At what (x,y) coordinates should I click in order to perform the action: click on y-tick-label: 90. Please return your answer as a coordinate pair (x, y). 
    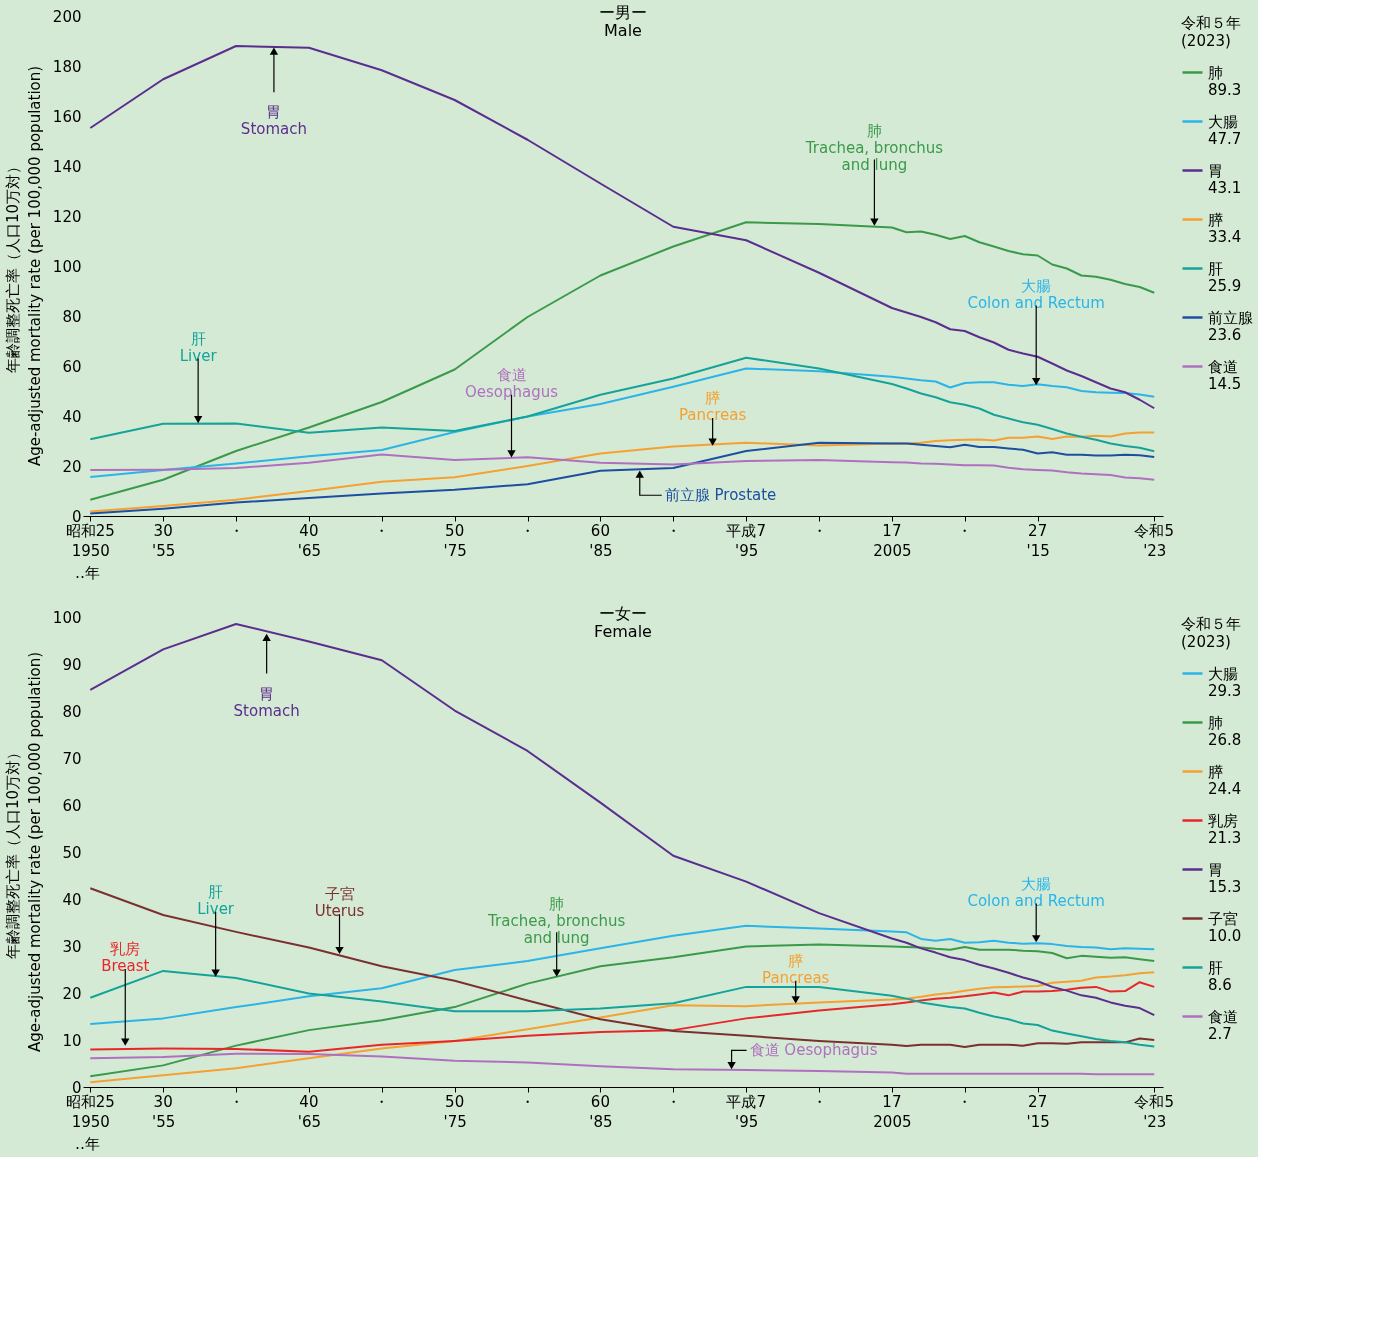
    Looking at the image, I should click on (72, 664).